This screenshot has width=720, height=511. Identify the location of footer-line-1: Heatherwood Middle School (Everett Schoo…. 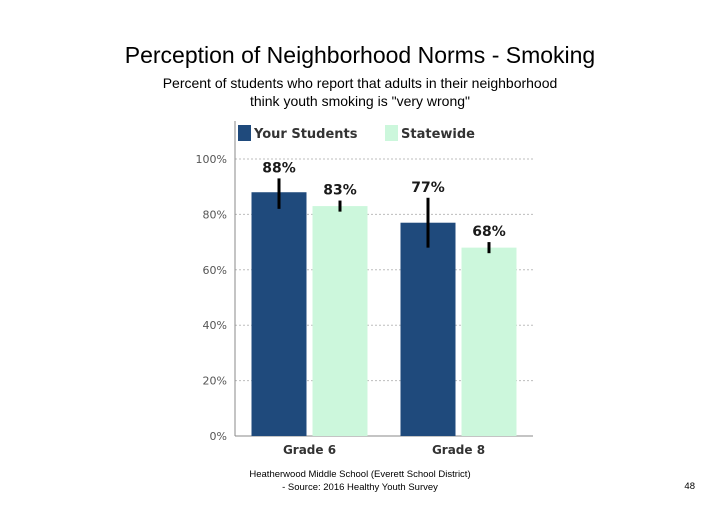
(360, 474).